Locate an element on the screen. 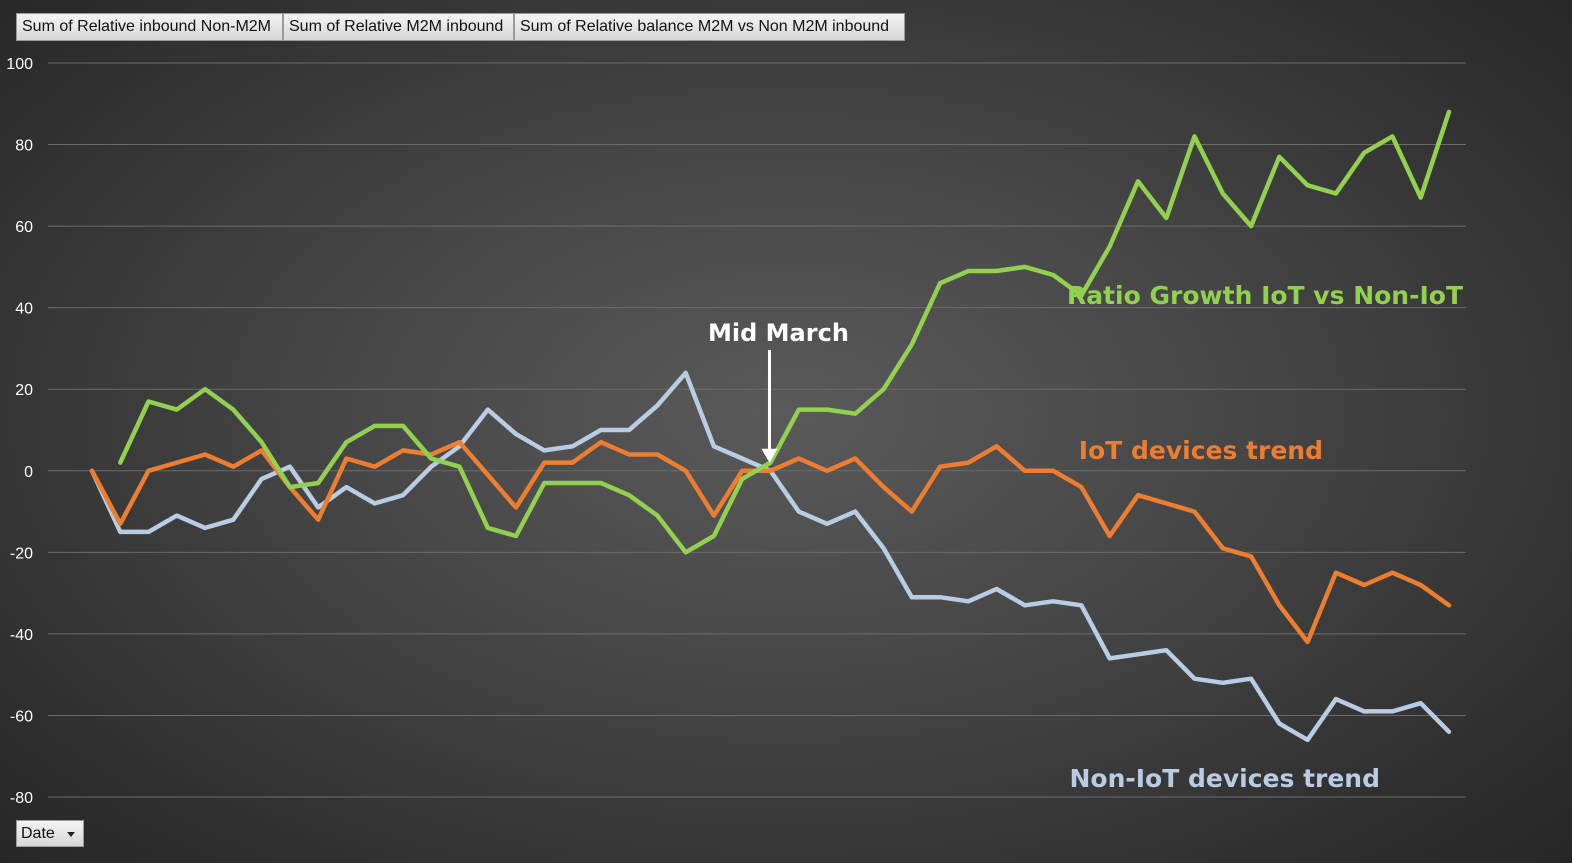 This screenshot has width=1572, height=863. field-button-m2m: Sum of Relative M2M inbound is located at coordinates (398, 27).